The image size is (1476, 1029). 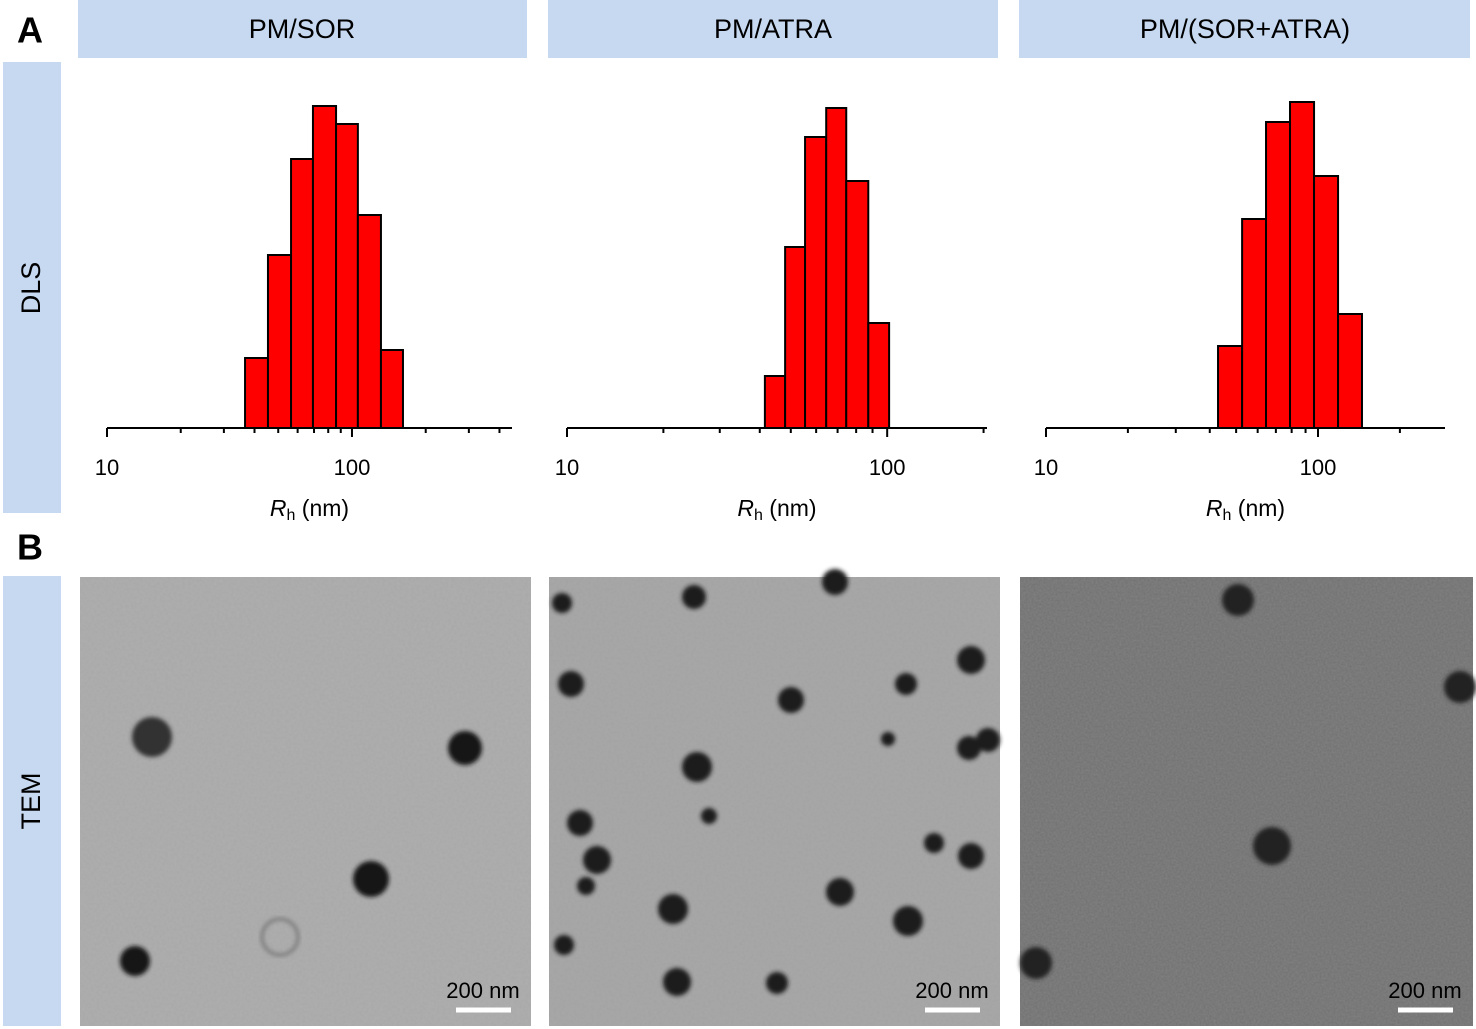 I want to click on panel-label: A, so click(x=30, y=30).